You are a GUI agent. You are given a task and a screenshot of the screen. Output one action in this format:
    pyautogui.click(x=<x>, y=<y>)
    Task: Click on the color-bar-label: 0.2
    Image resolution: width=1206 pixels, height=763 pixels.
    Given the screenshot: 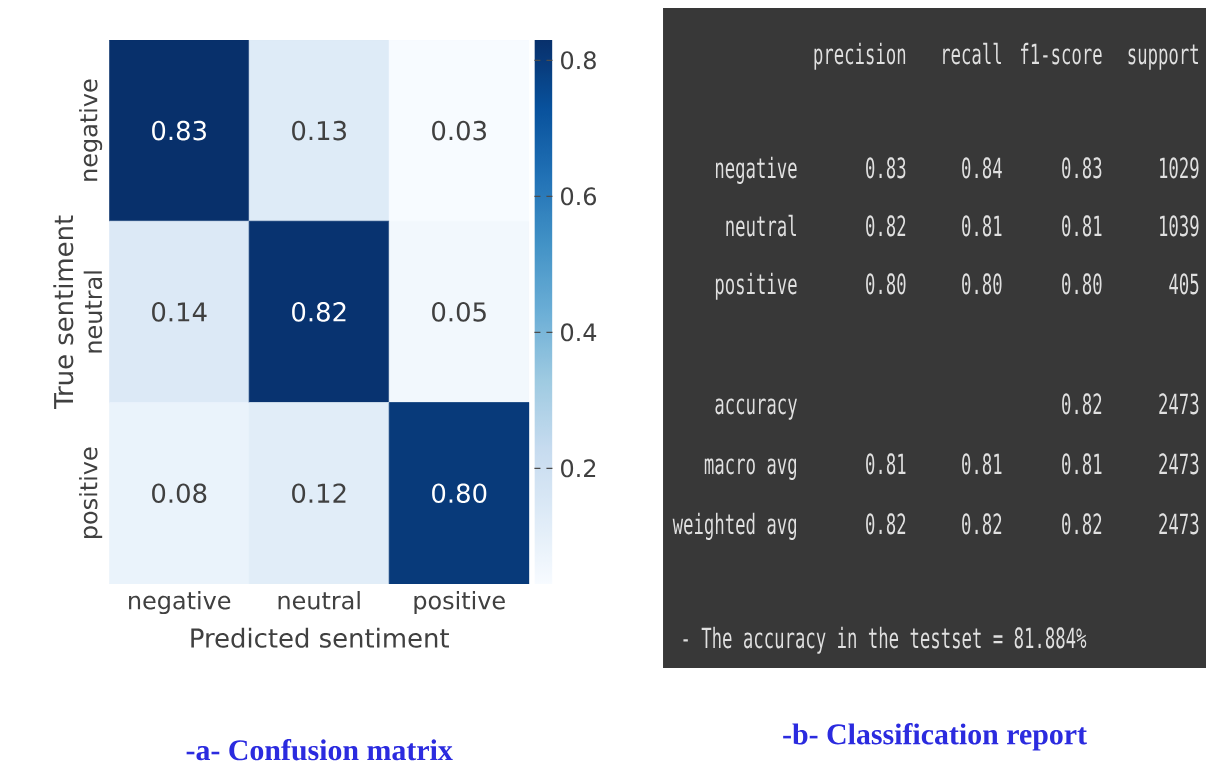 What is the action you would take?
    pyautogui.click(x=578, y=468)
    